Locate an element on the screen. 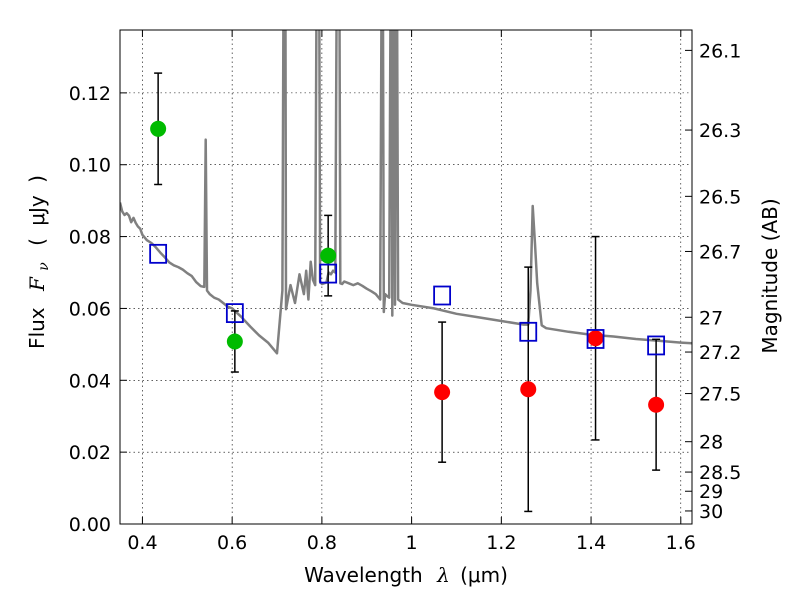  x-axis-label: Wavelength λ (μm) is located at coordinates (406, 575).